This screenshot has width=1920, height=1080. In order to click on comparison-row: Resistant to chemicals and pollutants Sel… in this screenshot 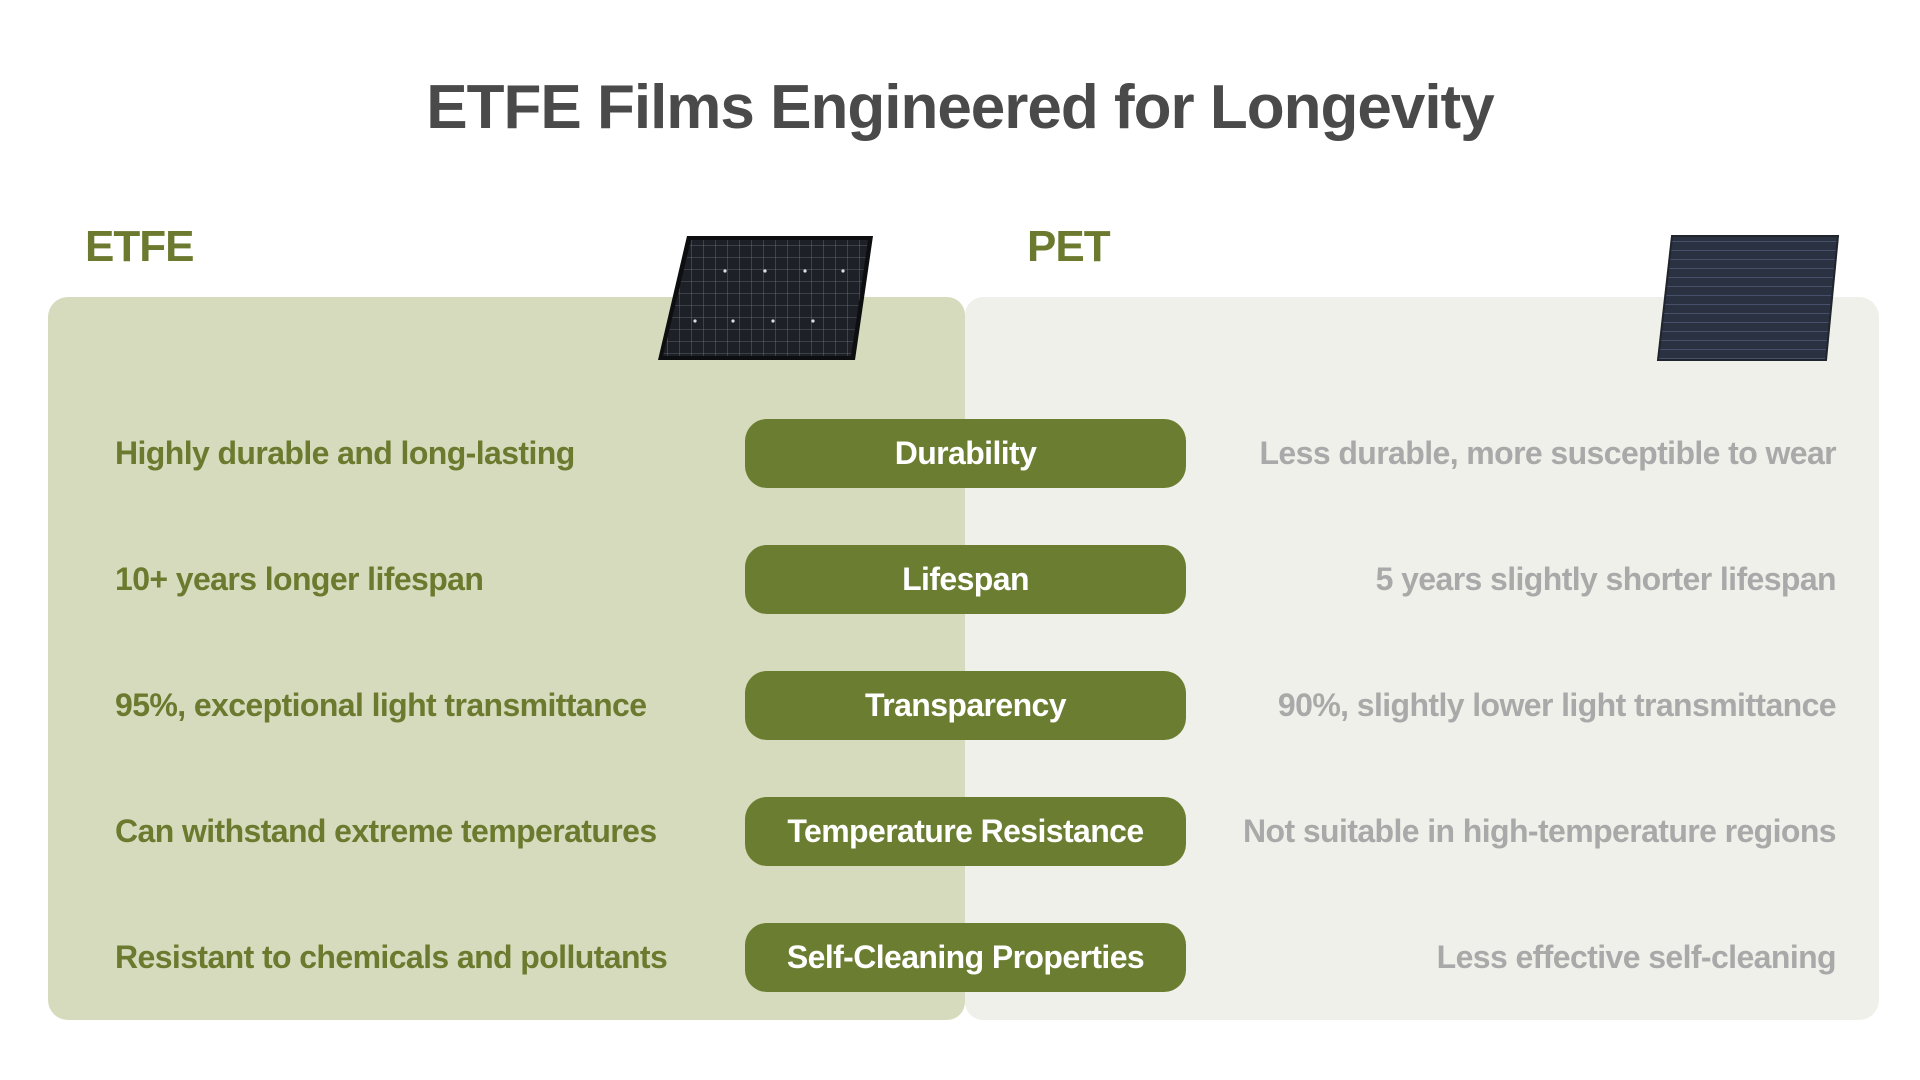, I will do `click(960, 957)`.